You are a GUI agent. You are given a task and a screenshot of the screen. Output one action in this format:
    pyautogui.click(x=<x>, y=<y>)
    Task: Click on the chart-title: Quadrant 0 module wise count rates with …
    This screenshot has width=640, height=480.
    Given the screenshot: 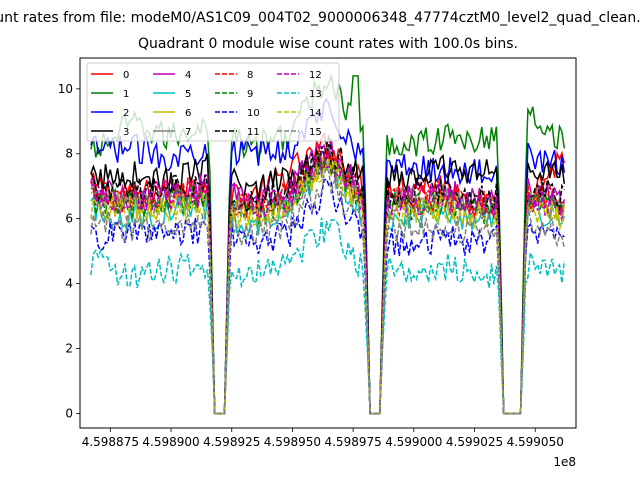 What is the action you would take?
    pyautogui.click(x=328, y=44)
    